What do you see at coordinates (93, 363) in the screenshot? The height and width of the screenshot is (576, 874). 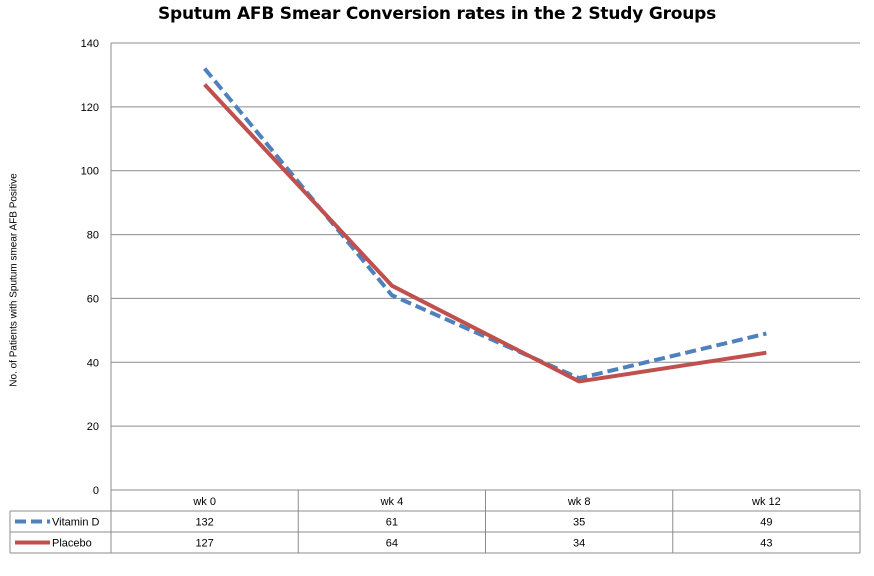 I see `y-tick-label: 40` at bounding box center [93, 363].